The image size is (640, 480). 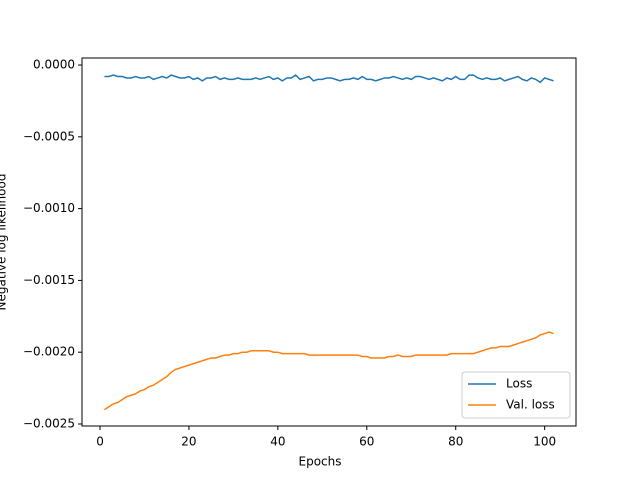 I want to click on y-tick-label: −0.0025, so click(x=49, y=423).